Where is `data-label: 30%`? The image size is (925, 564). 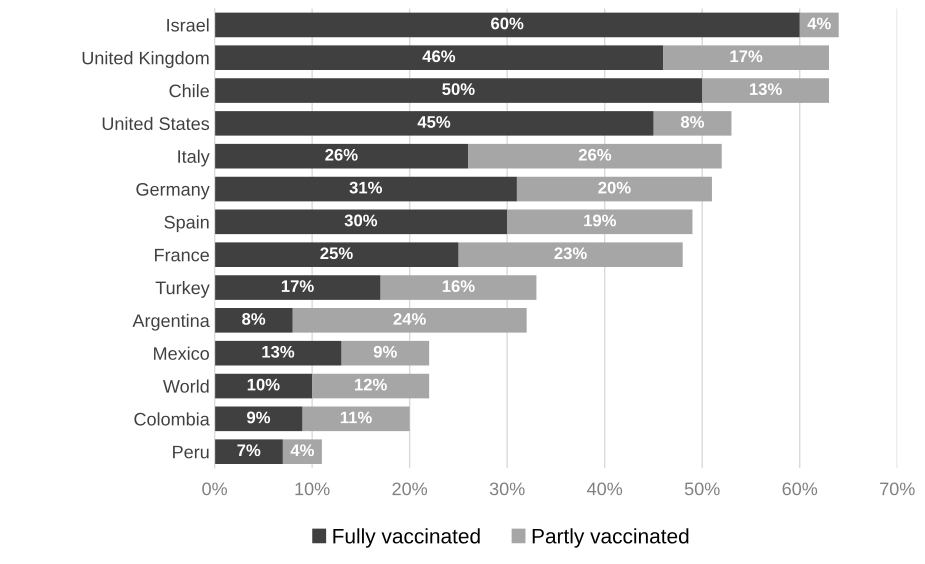
data-label: 30% is located at coordinates (361, 220).